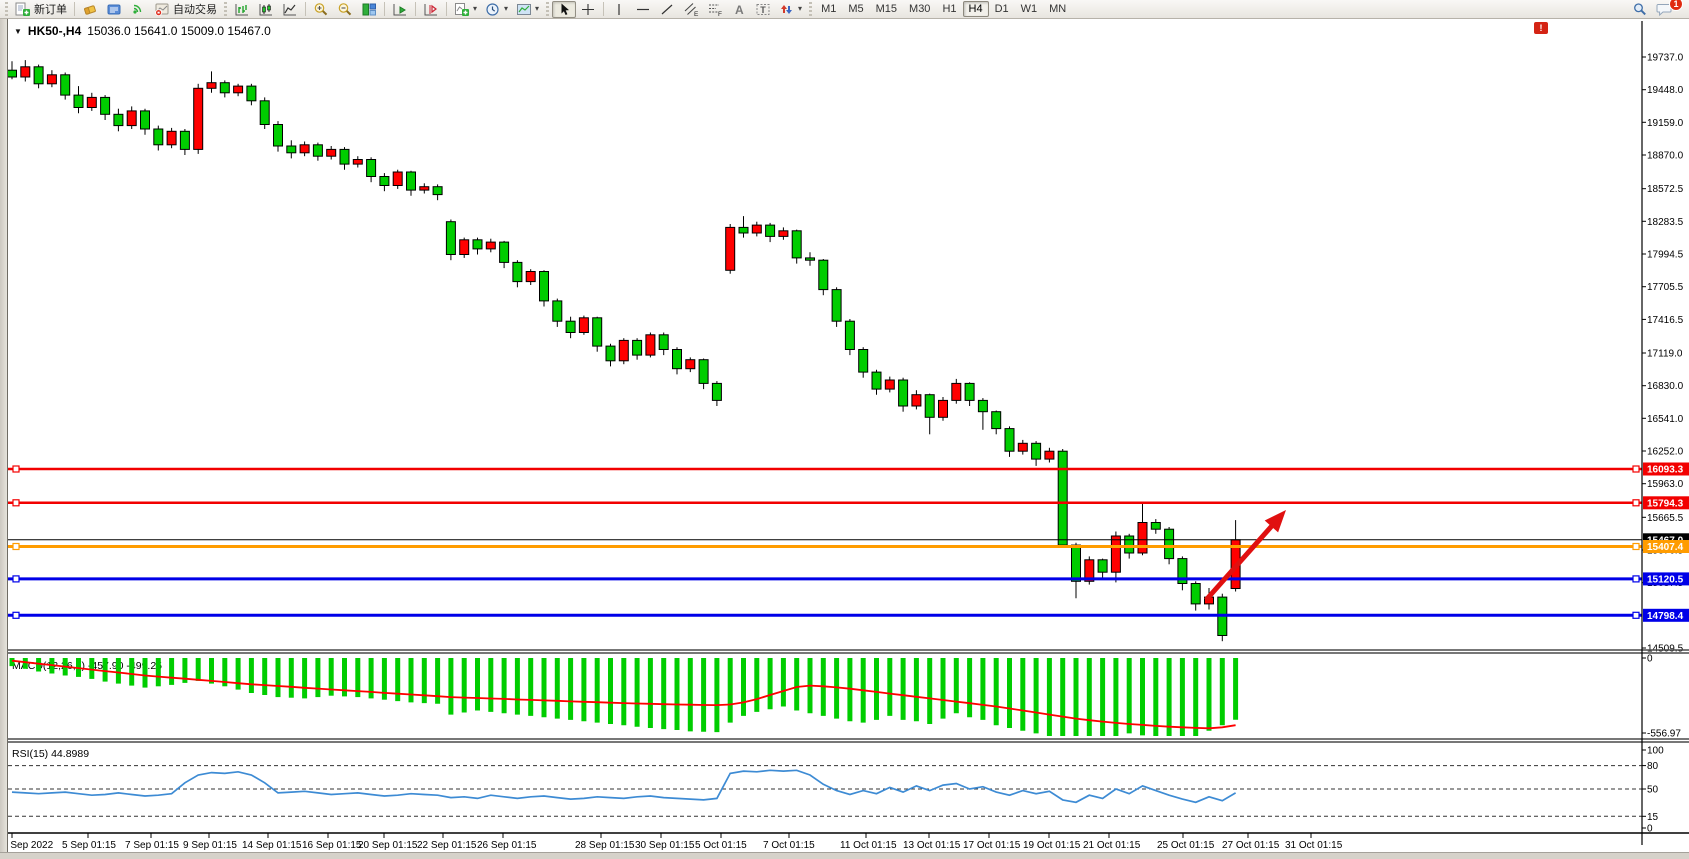 The image size is (1689, 859). I want to click on text-button: A, so click(739, 9).